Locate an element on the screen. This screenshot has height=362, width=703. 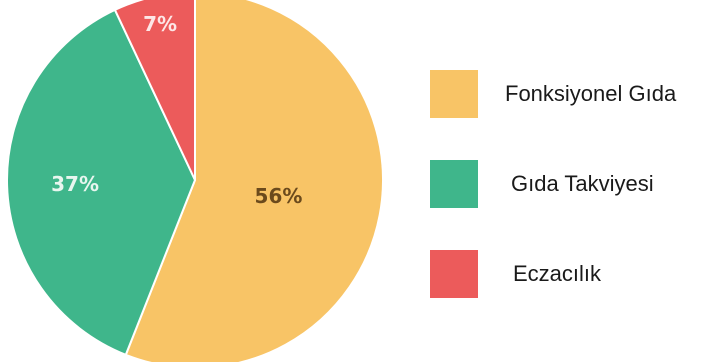
legend-item-gida-takviyesi: Gıda Takviyesi is located at coordinates (562, 184).